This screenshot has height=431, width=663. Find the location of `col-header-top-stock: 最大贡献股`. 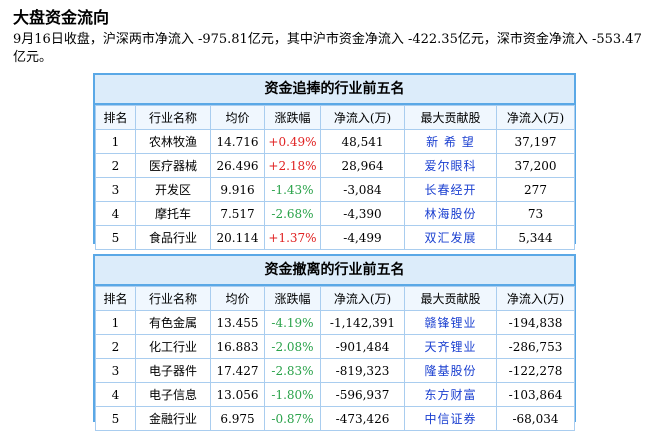

col-header-top-stock: 最大贡献股 is located at coordinates (450, 298).